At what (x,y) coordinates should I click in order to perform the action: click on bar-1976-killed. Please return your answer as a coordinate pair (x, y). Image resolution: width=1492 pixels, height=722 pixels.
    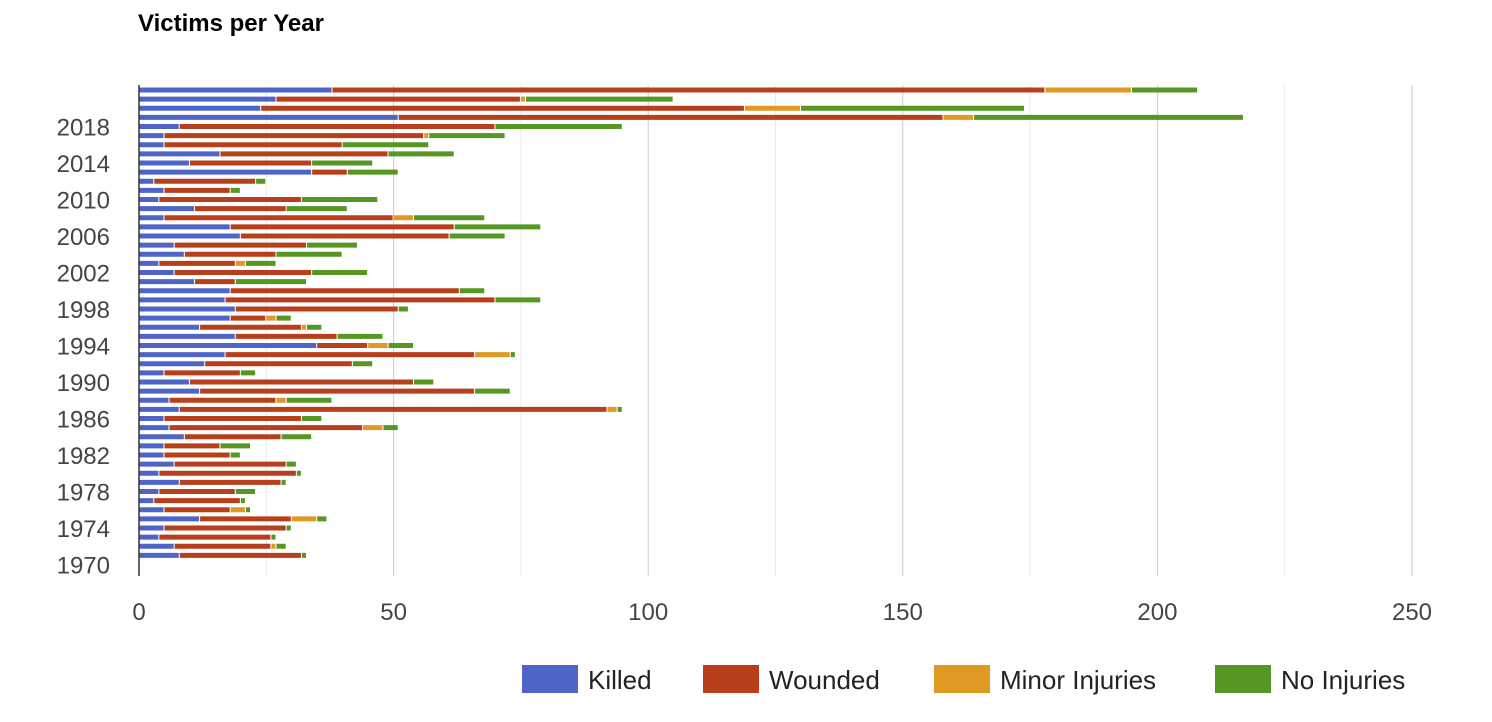
    Looking at the image, I should click on (151, 510).